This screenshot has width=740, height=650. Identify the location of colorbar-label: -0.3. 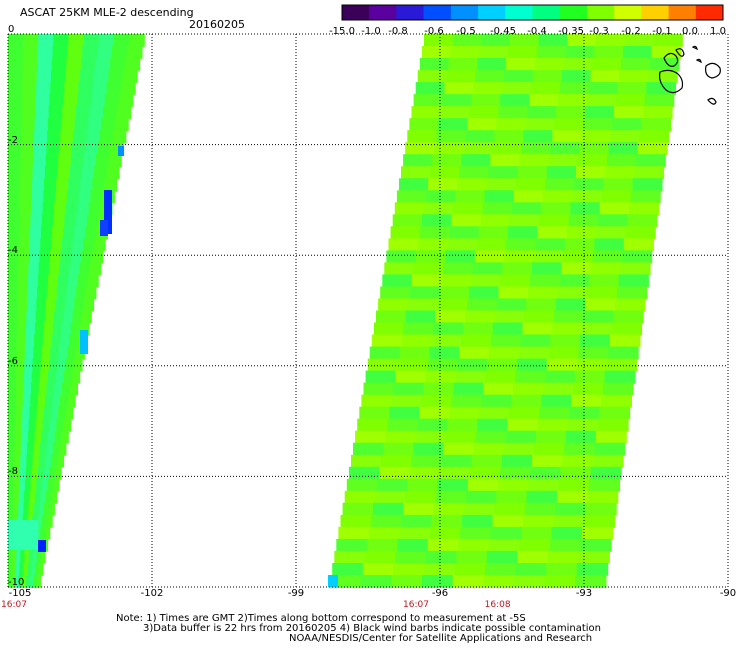
(599, 31).